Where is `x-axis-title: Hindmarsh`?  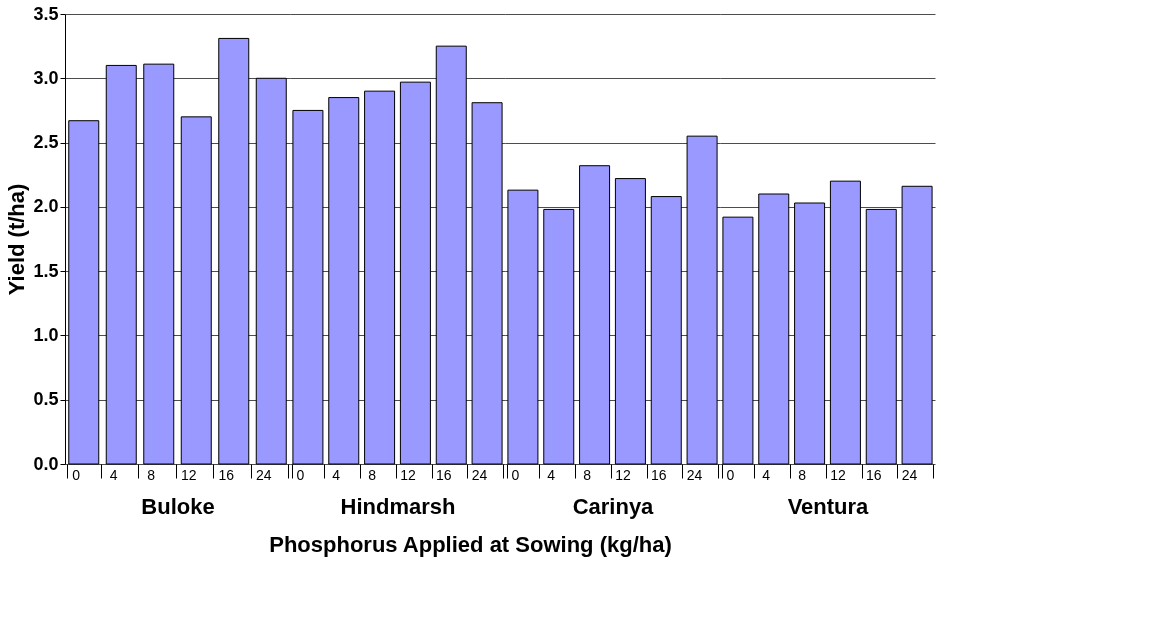 x-axis-title: Hindmarsh is located at coordinates (398, 506).